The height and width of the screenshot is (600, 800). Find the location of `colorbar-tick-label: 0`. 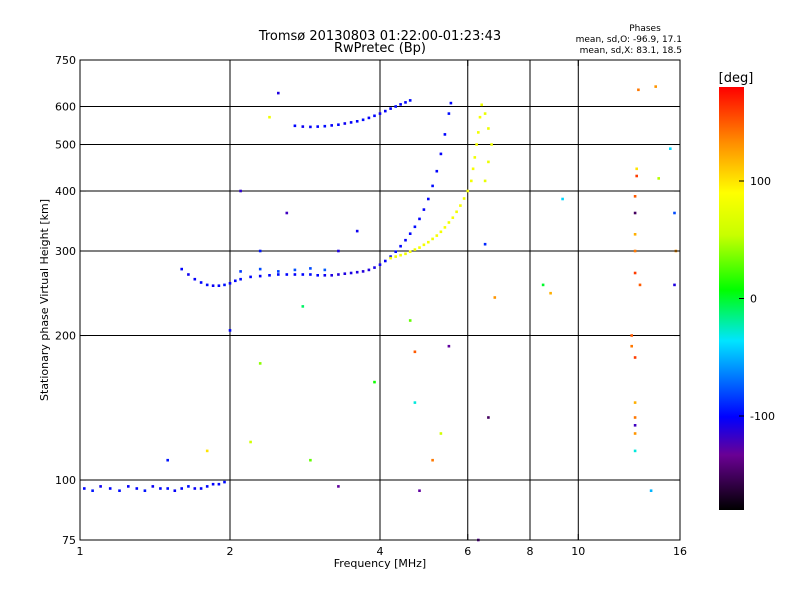

colorbar-tick-label: 0 is located at coordinates (753, 299).